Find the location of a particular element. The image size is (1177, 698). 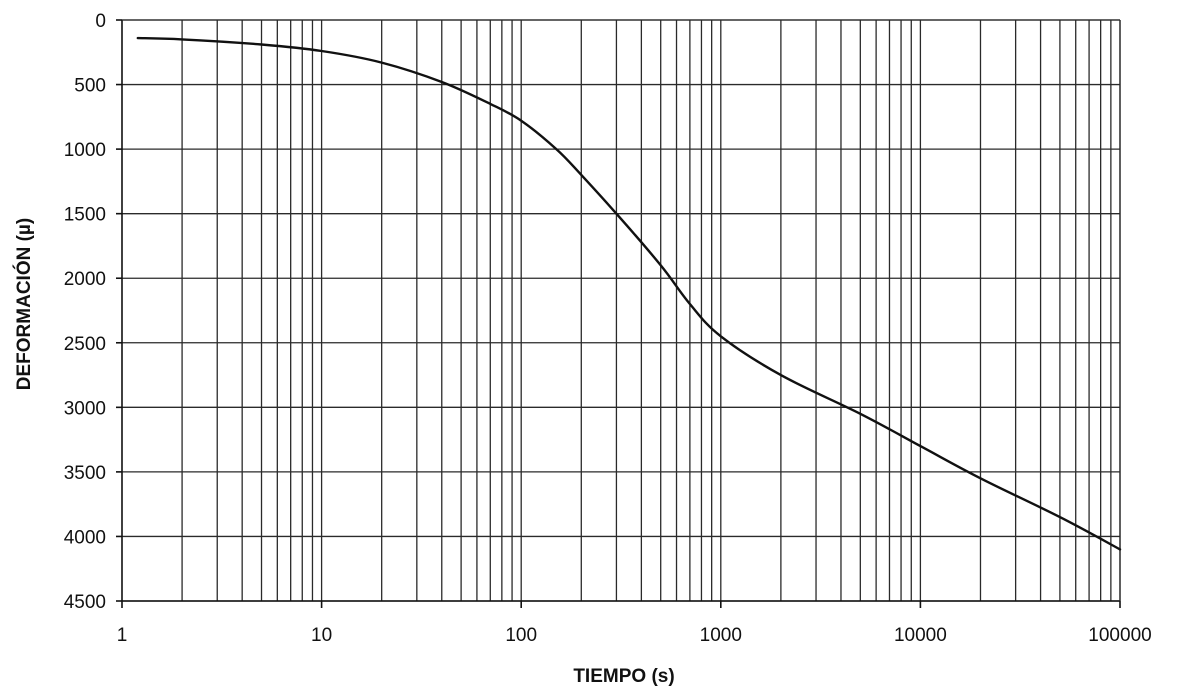

x-tick-label: 1 is located at coordinates (122, 635).